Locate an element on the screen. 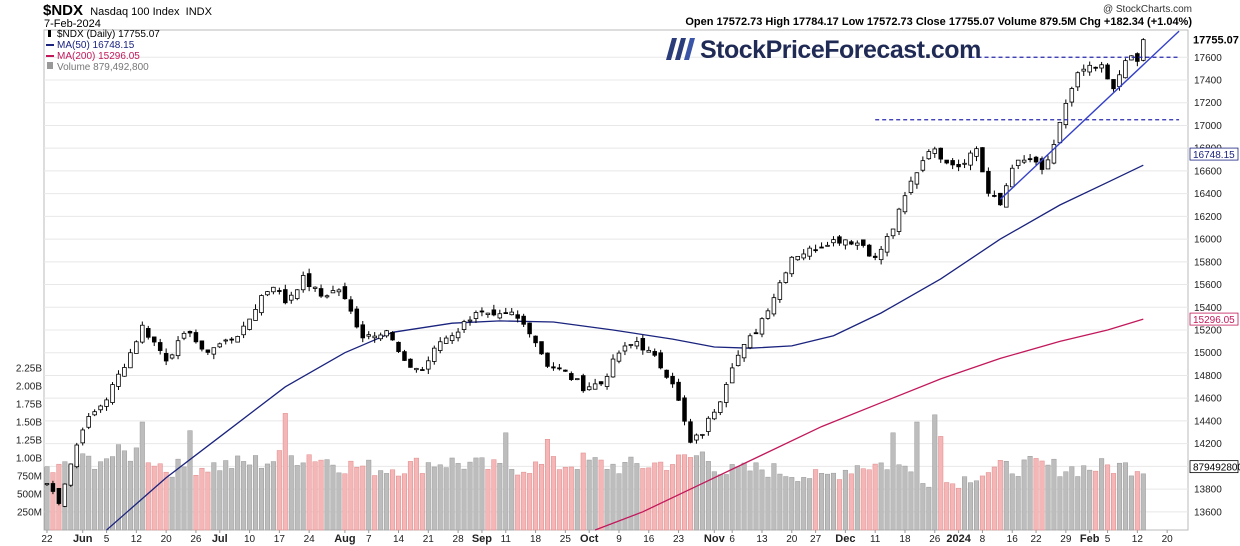 The height and width of the screenshot is (546, 1240). x-tick-label: 12 is located at coordinates (1138, 539).